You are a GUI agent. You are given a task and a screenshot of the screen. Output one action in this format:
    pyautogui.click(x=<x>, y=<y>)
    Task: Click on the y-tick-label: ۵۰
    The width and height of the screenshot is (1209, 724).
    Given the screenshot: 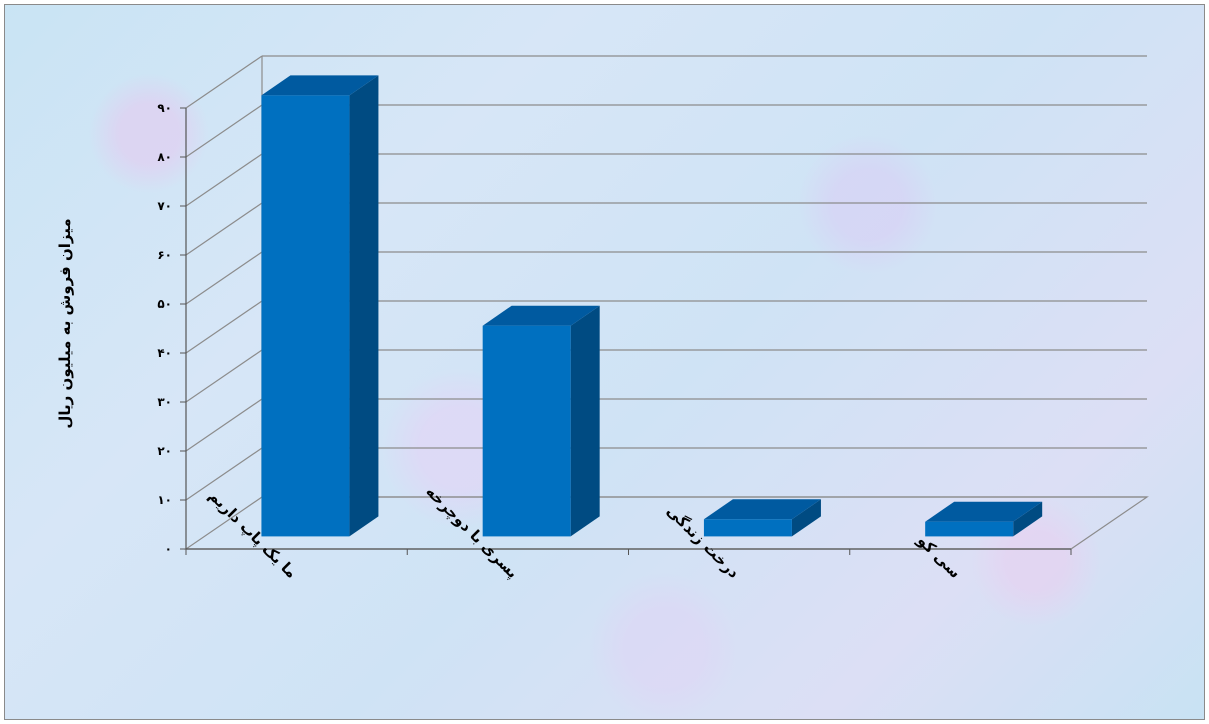 What is the action you would take?
    pyautogui.click(x=164, y=304)
    